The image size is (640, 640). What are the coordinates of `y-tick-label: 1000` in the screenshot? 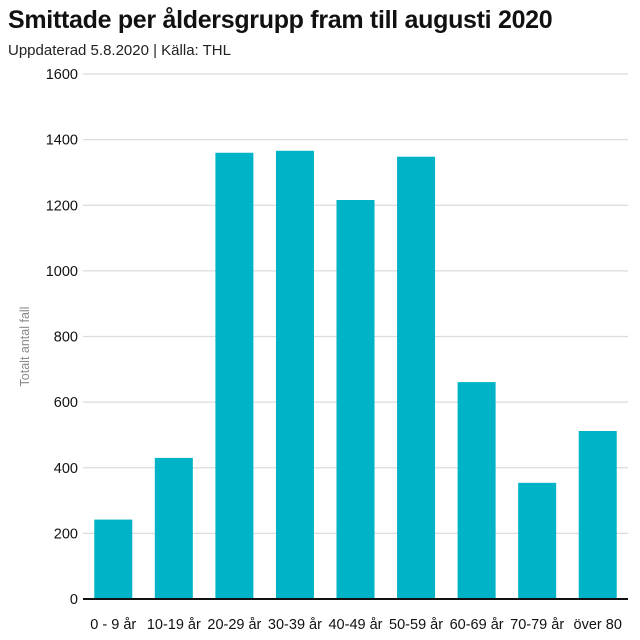 It's located at (62, 272).